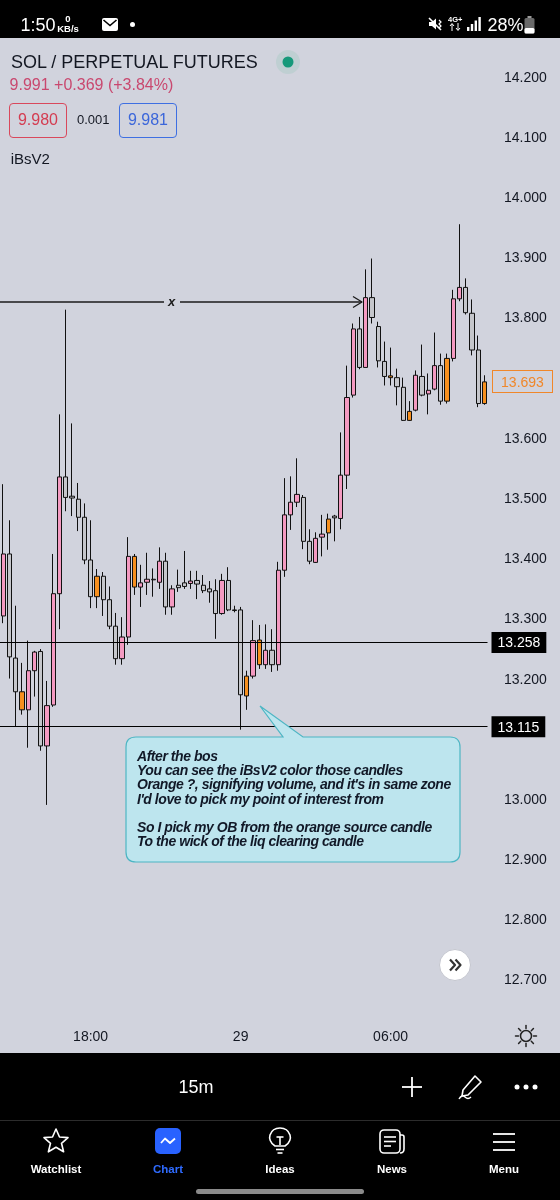  What do you see at coordinates (526, 678) in the screenshot?
I see `y-tick-label: 13.200` at bounding box center [526, 678].